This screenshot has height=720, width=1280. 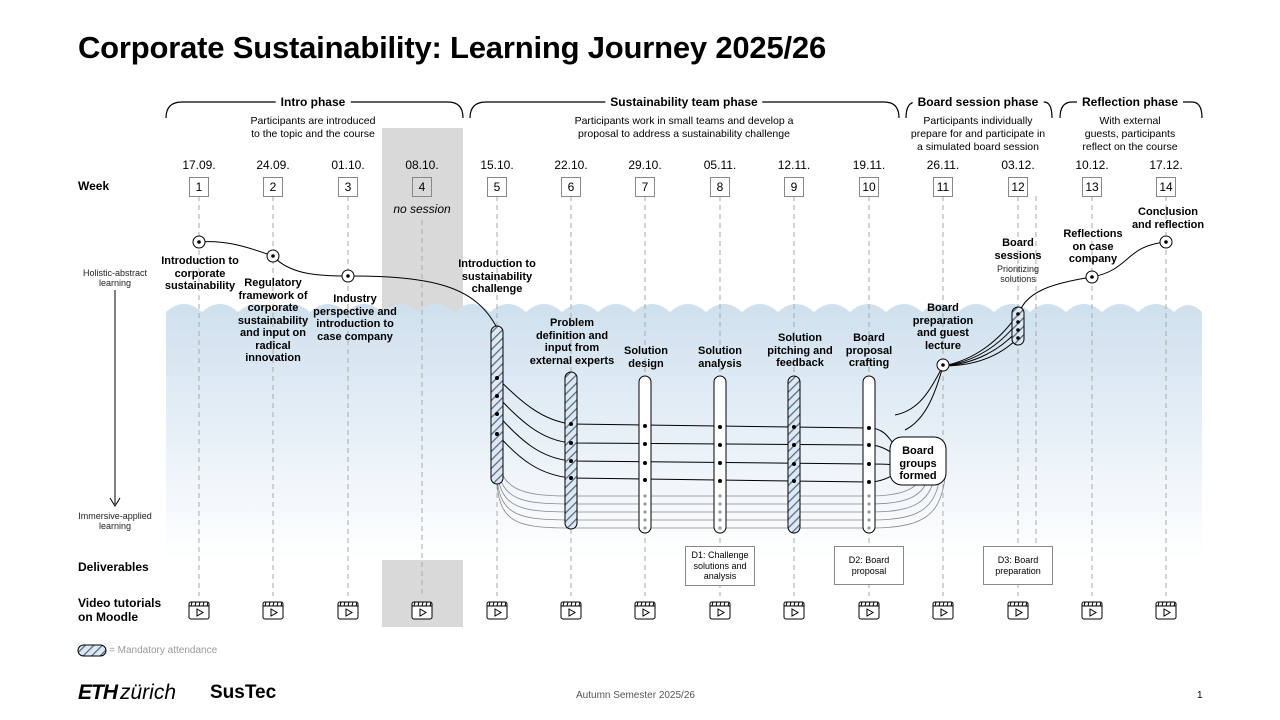 I want to click on phase-team-label: Sustainability team phase, so click(x=684, y=102).